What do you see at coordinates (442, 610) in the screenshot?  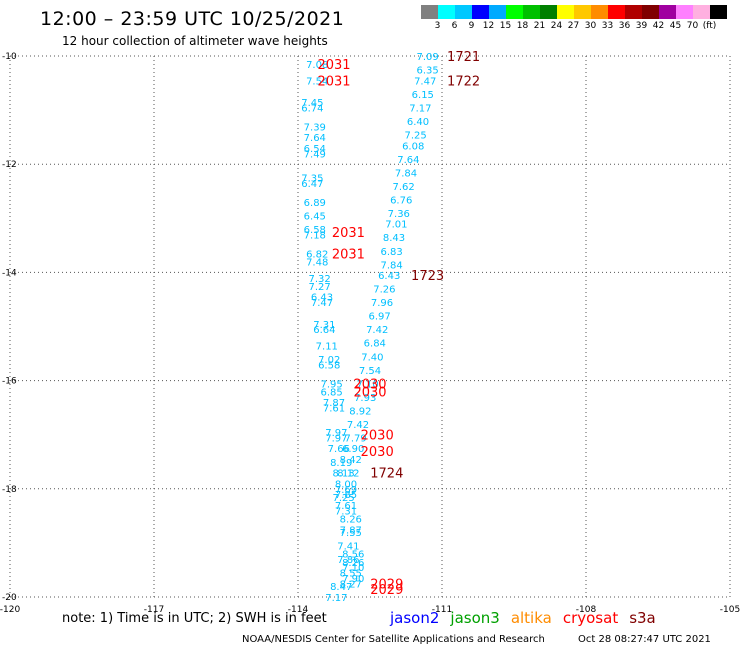 I see `x-tick-label: -111` at bounding box center [442, 610].